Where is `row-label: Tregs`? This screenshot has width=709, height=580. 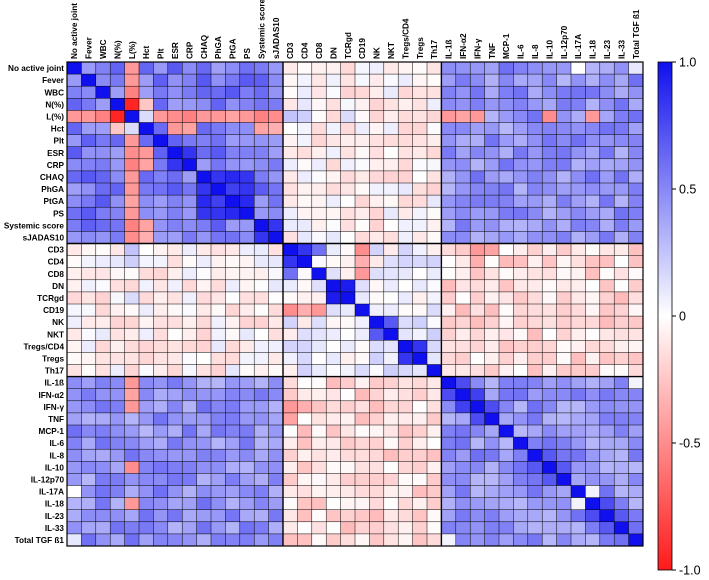
row-label: Tregs is located at coordinates (53, 358).